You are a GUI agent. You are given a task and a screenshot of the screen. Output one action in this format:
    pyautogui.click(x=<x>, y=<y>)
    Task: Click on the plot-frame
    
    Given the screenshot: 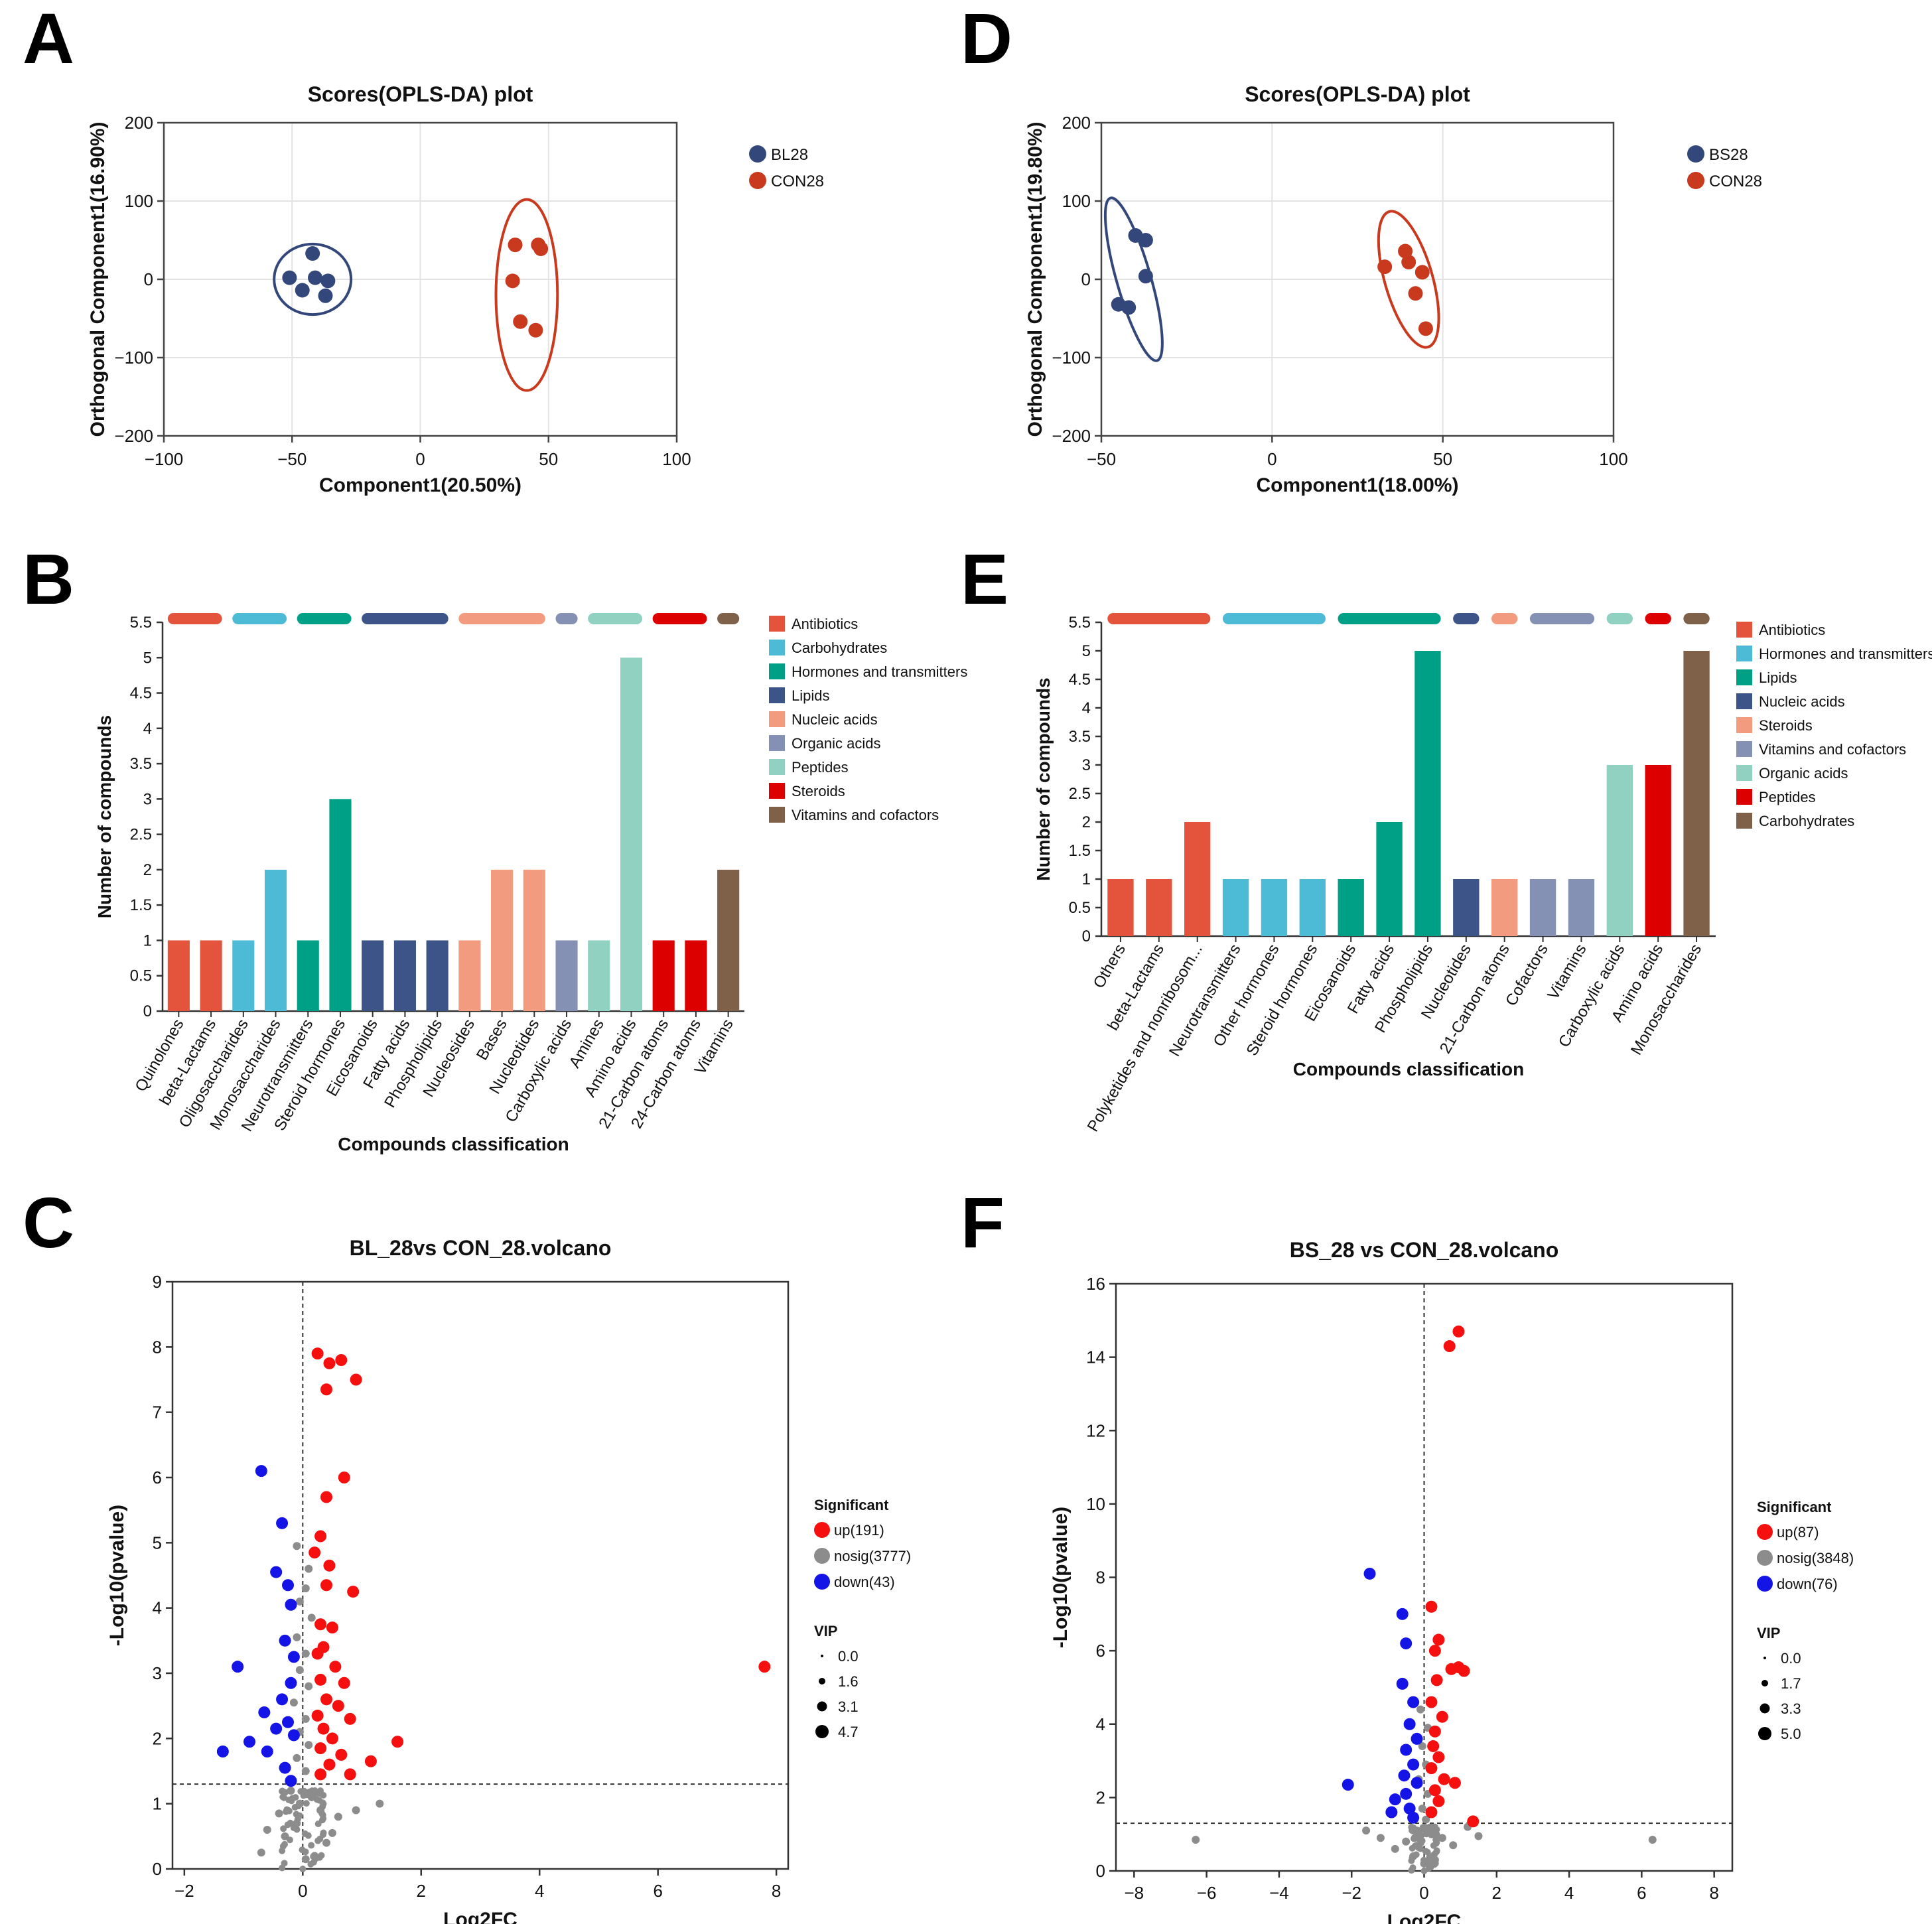 What is the action you would take?
    pyautogui.click(x=480, y=1575)
    